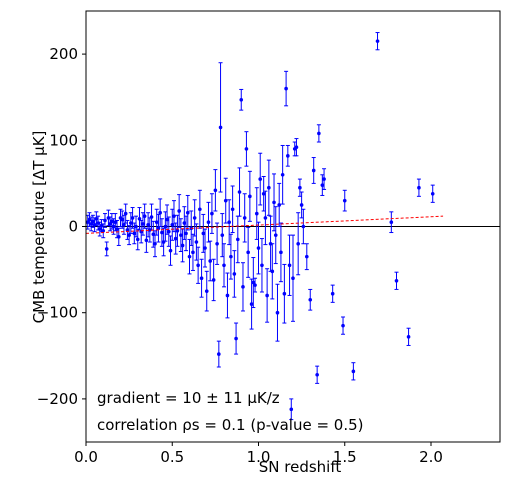 Image resolution: width=517 pixels, height=480 pixels. I want to click on fit-line, so click(265, 224).